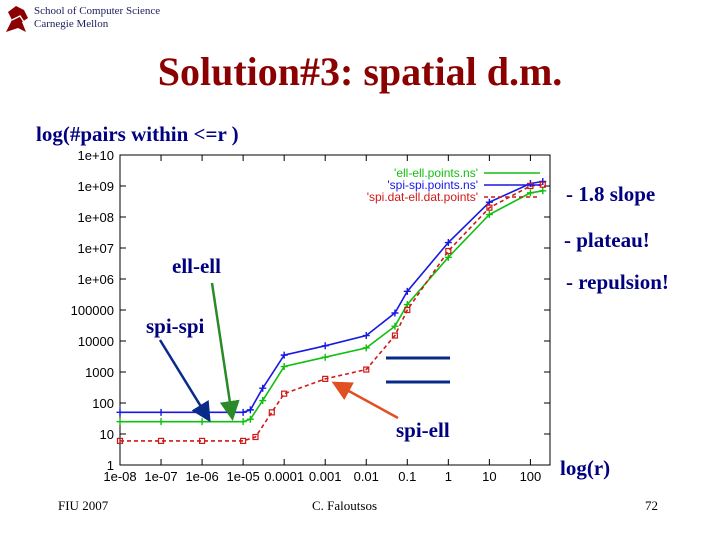 This screenshot has width=720, height=540. I want to click on y-tick-label: 100, so click(103, 403).